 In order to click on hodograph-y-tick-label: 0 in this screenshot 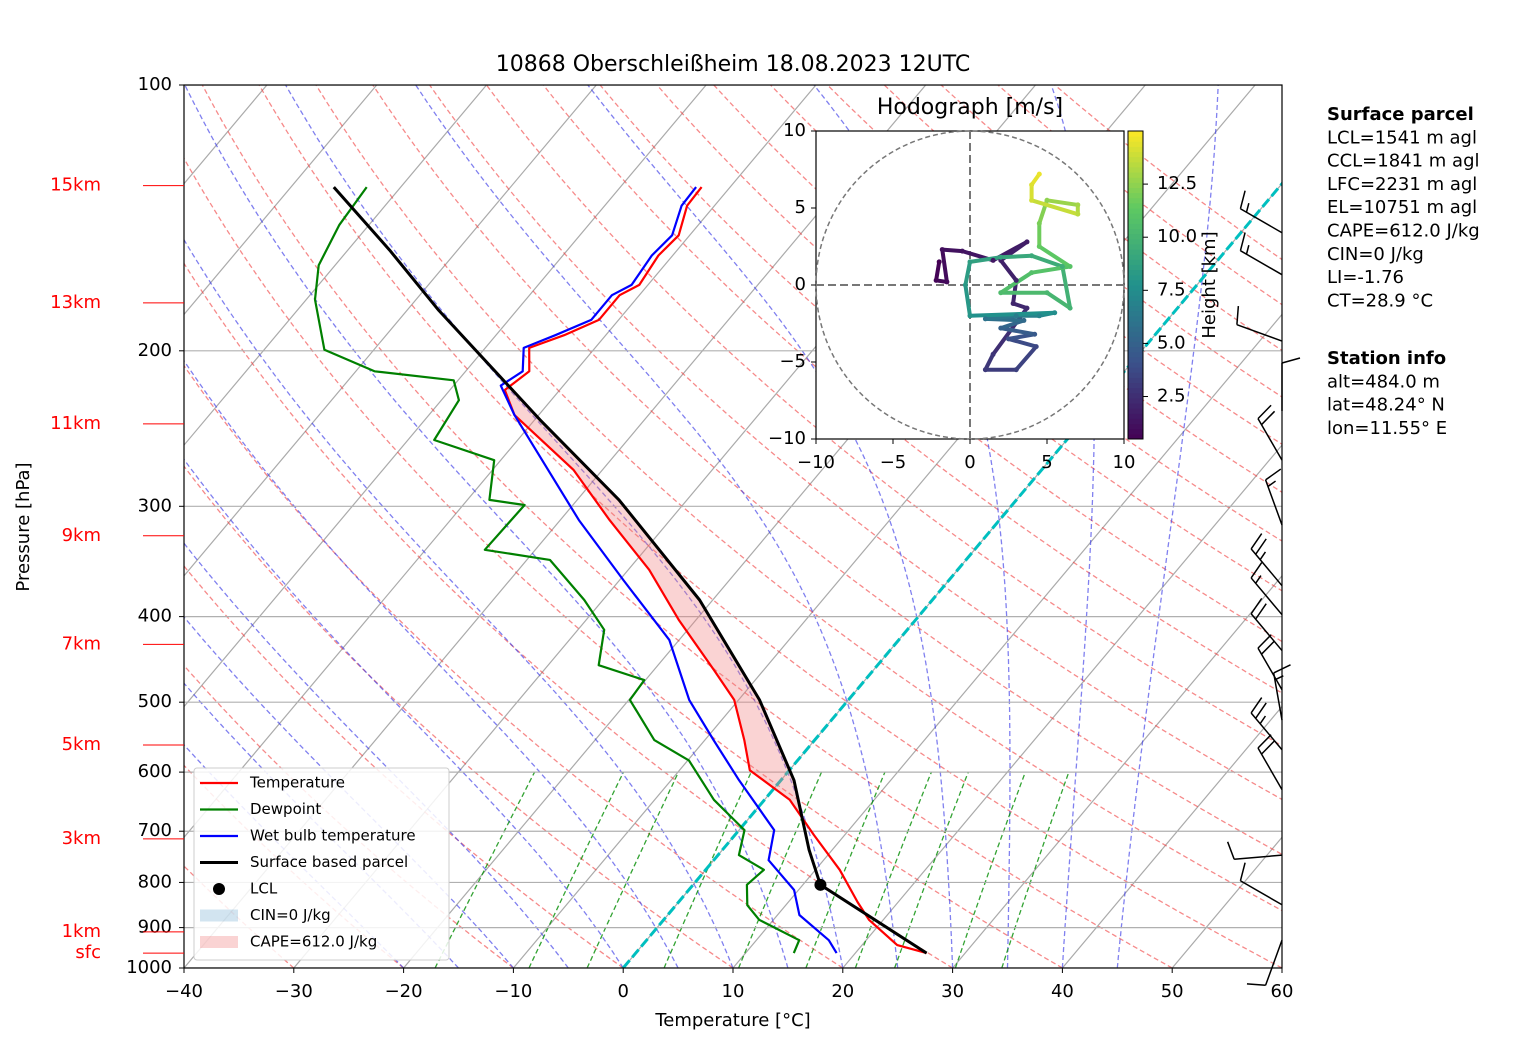, I will do `click(800, 284)`.